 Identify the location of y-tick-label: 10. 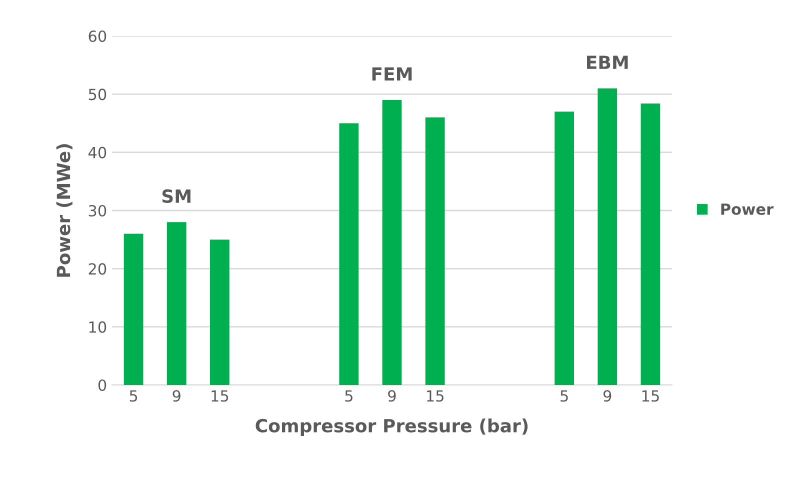
(97, 327).